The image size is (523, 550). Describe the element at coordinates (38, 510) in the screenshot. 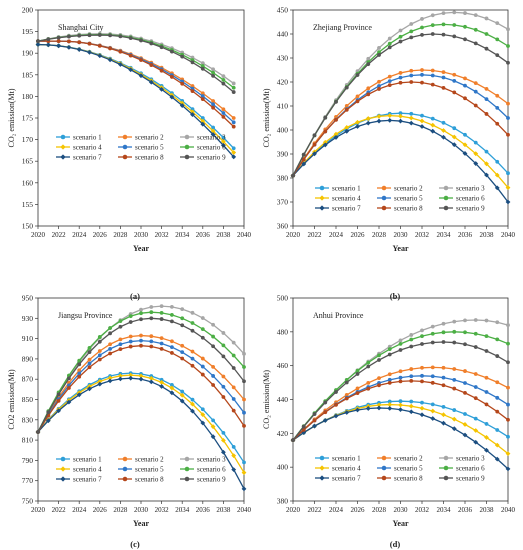

I see `x-tick-label: 2020` at that location.